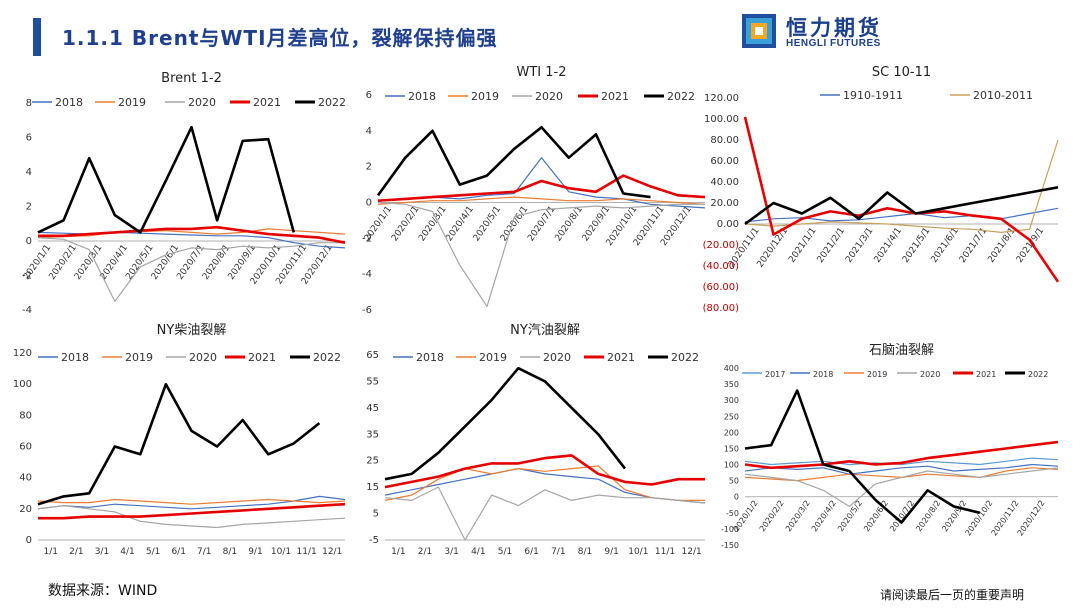  I want to click on logo-text-cn: 恒力期货, so click(834, 28).